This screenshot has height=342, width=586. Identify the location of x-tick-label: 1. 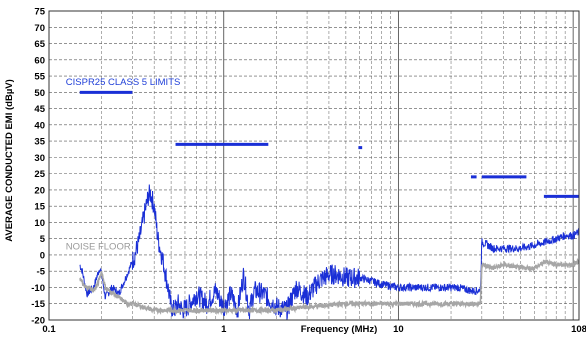
(224, 329).